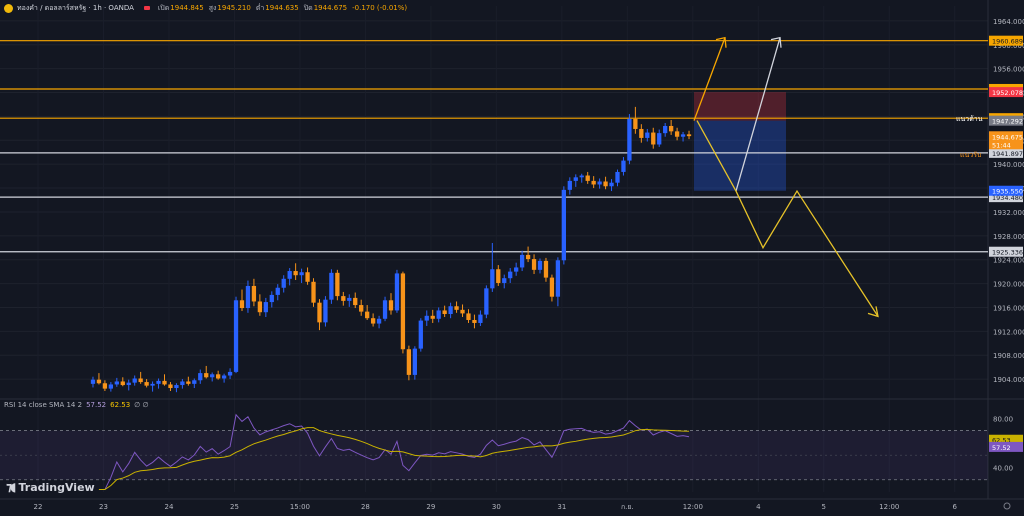 The height and width of the screenshot is (516, 1024). What do you see at coordinates (120, 405) in the screenshot?
I see `rsi-sma-value: 62.53` at bounding box center [120, 405].